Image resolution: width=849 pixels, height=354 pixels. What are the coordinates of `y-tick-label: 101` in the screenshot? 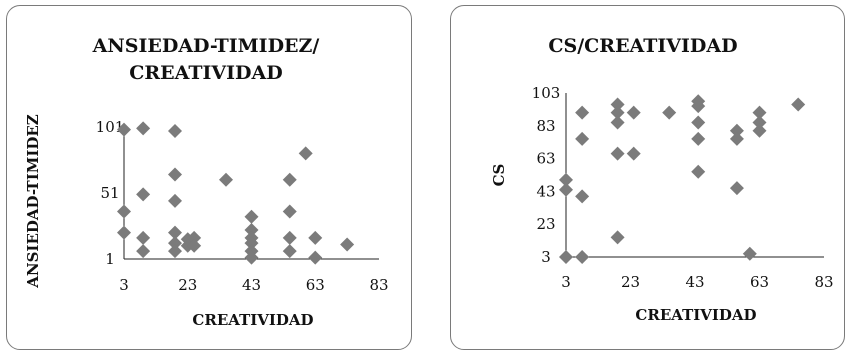 It's located at (110, 127).